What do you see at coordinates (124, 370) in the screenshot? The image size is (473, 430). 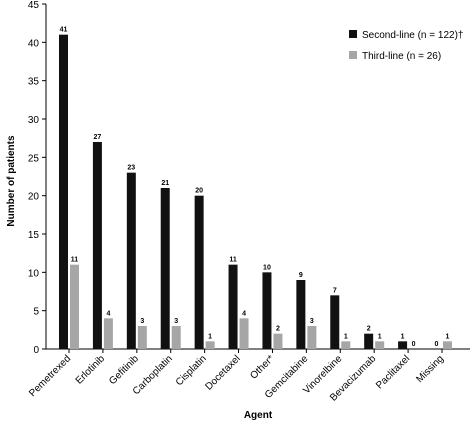 I see `x-tick-label: Gefitinib` at bounding box center [124, 370].